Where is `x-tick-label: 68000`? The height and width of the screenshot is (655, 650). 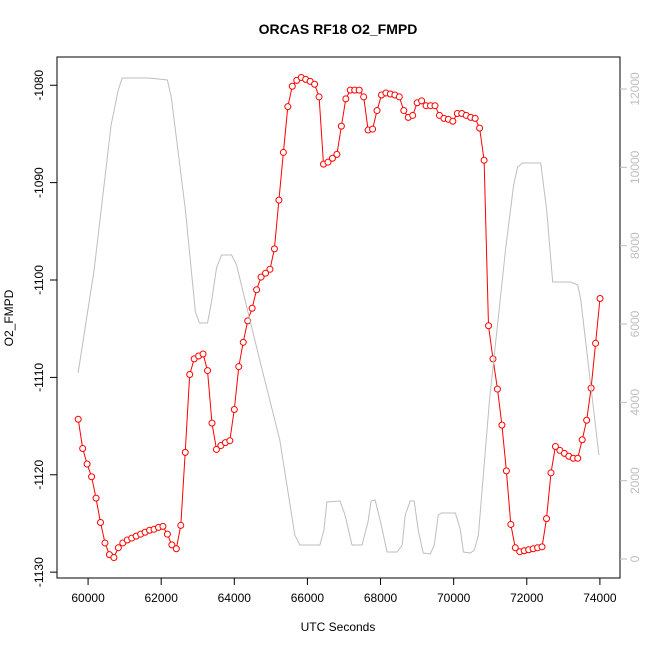
x-tick-label: 68000 is located at coordinates (381, 598).